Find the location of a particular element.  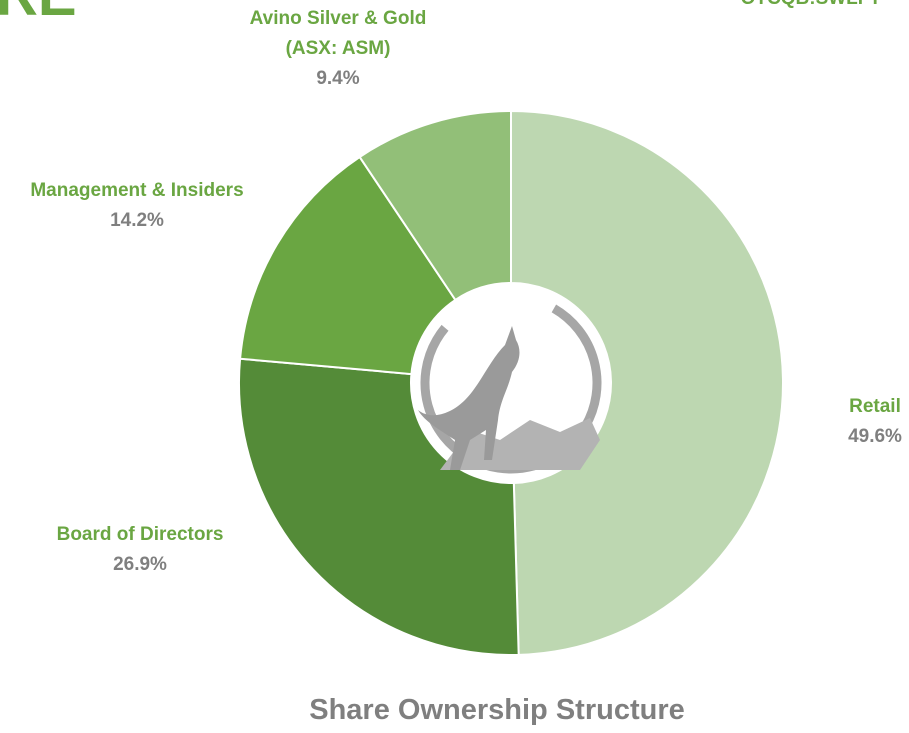

value-label: 9.4% is located at coordinates (338, 78).